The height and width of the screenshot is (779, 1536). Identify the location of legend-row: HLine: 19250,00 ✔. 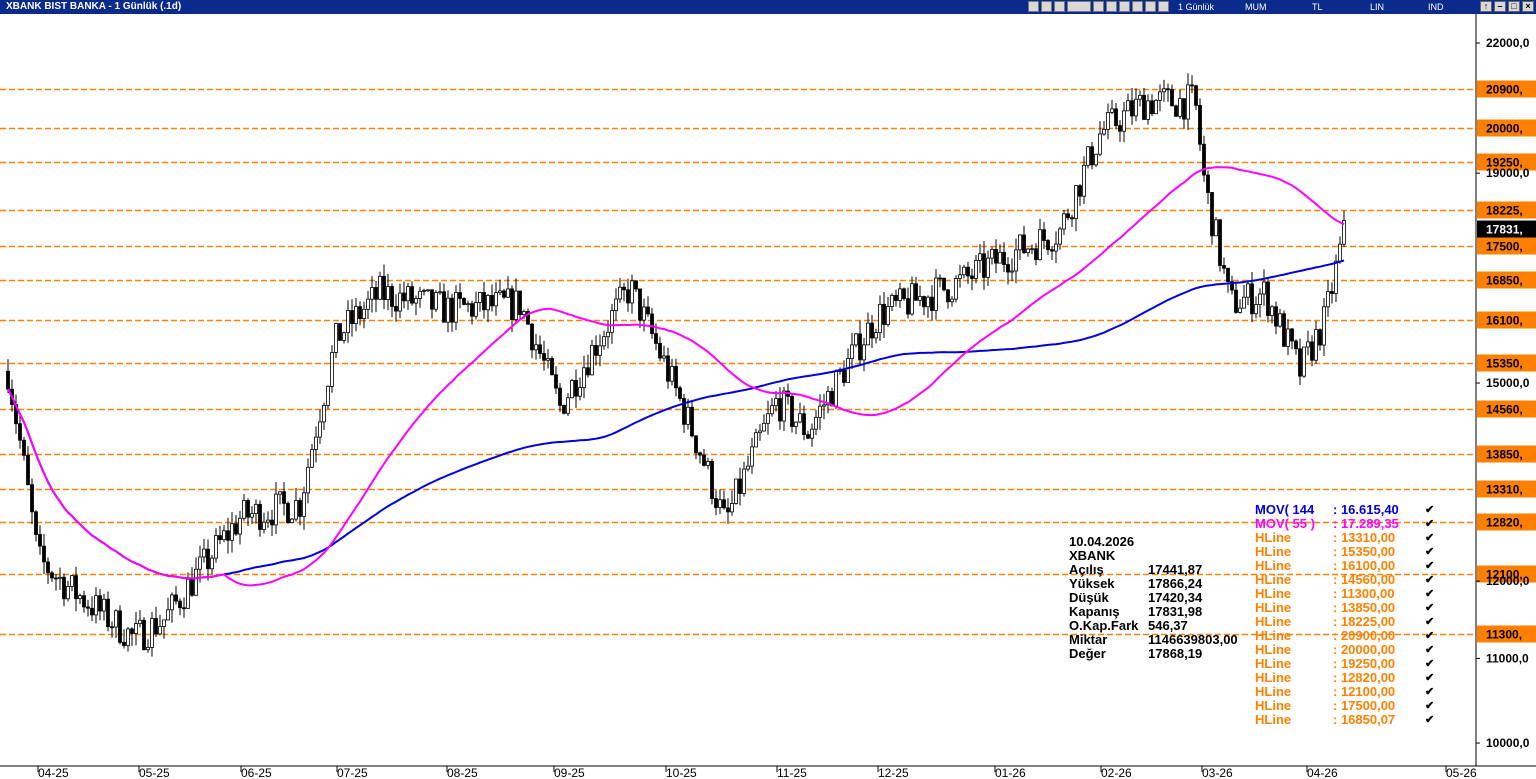
(1346, 664).